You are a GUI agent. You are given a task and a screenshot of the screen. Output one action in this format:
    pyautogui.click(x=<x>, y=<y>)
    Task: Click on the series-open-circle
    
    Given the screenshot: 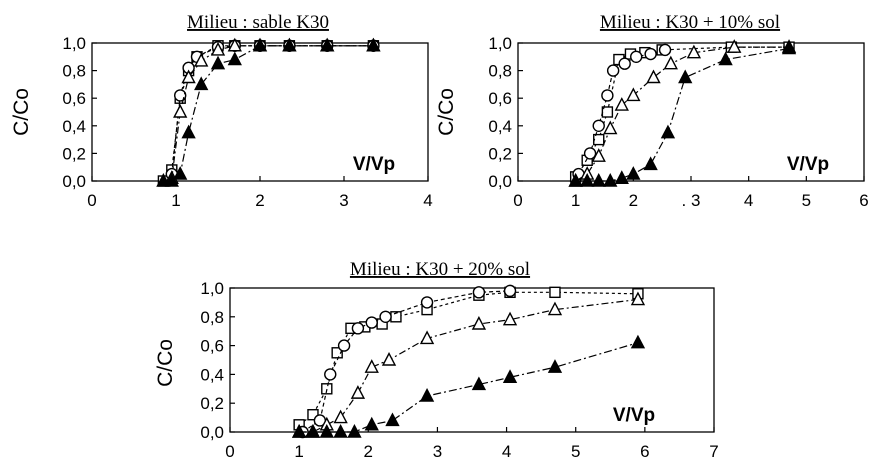 What is the action you would take?
    pyautogui.click(x=406, y=361)
    